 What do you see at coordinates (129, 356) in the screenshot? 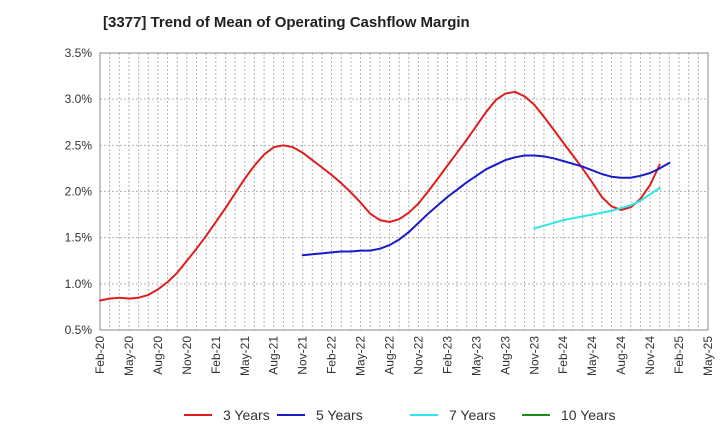
I see `x-tick-label: May-20` at bounding box center [129, 356].